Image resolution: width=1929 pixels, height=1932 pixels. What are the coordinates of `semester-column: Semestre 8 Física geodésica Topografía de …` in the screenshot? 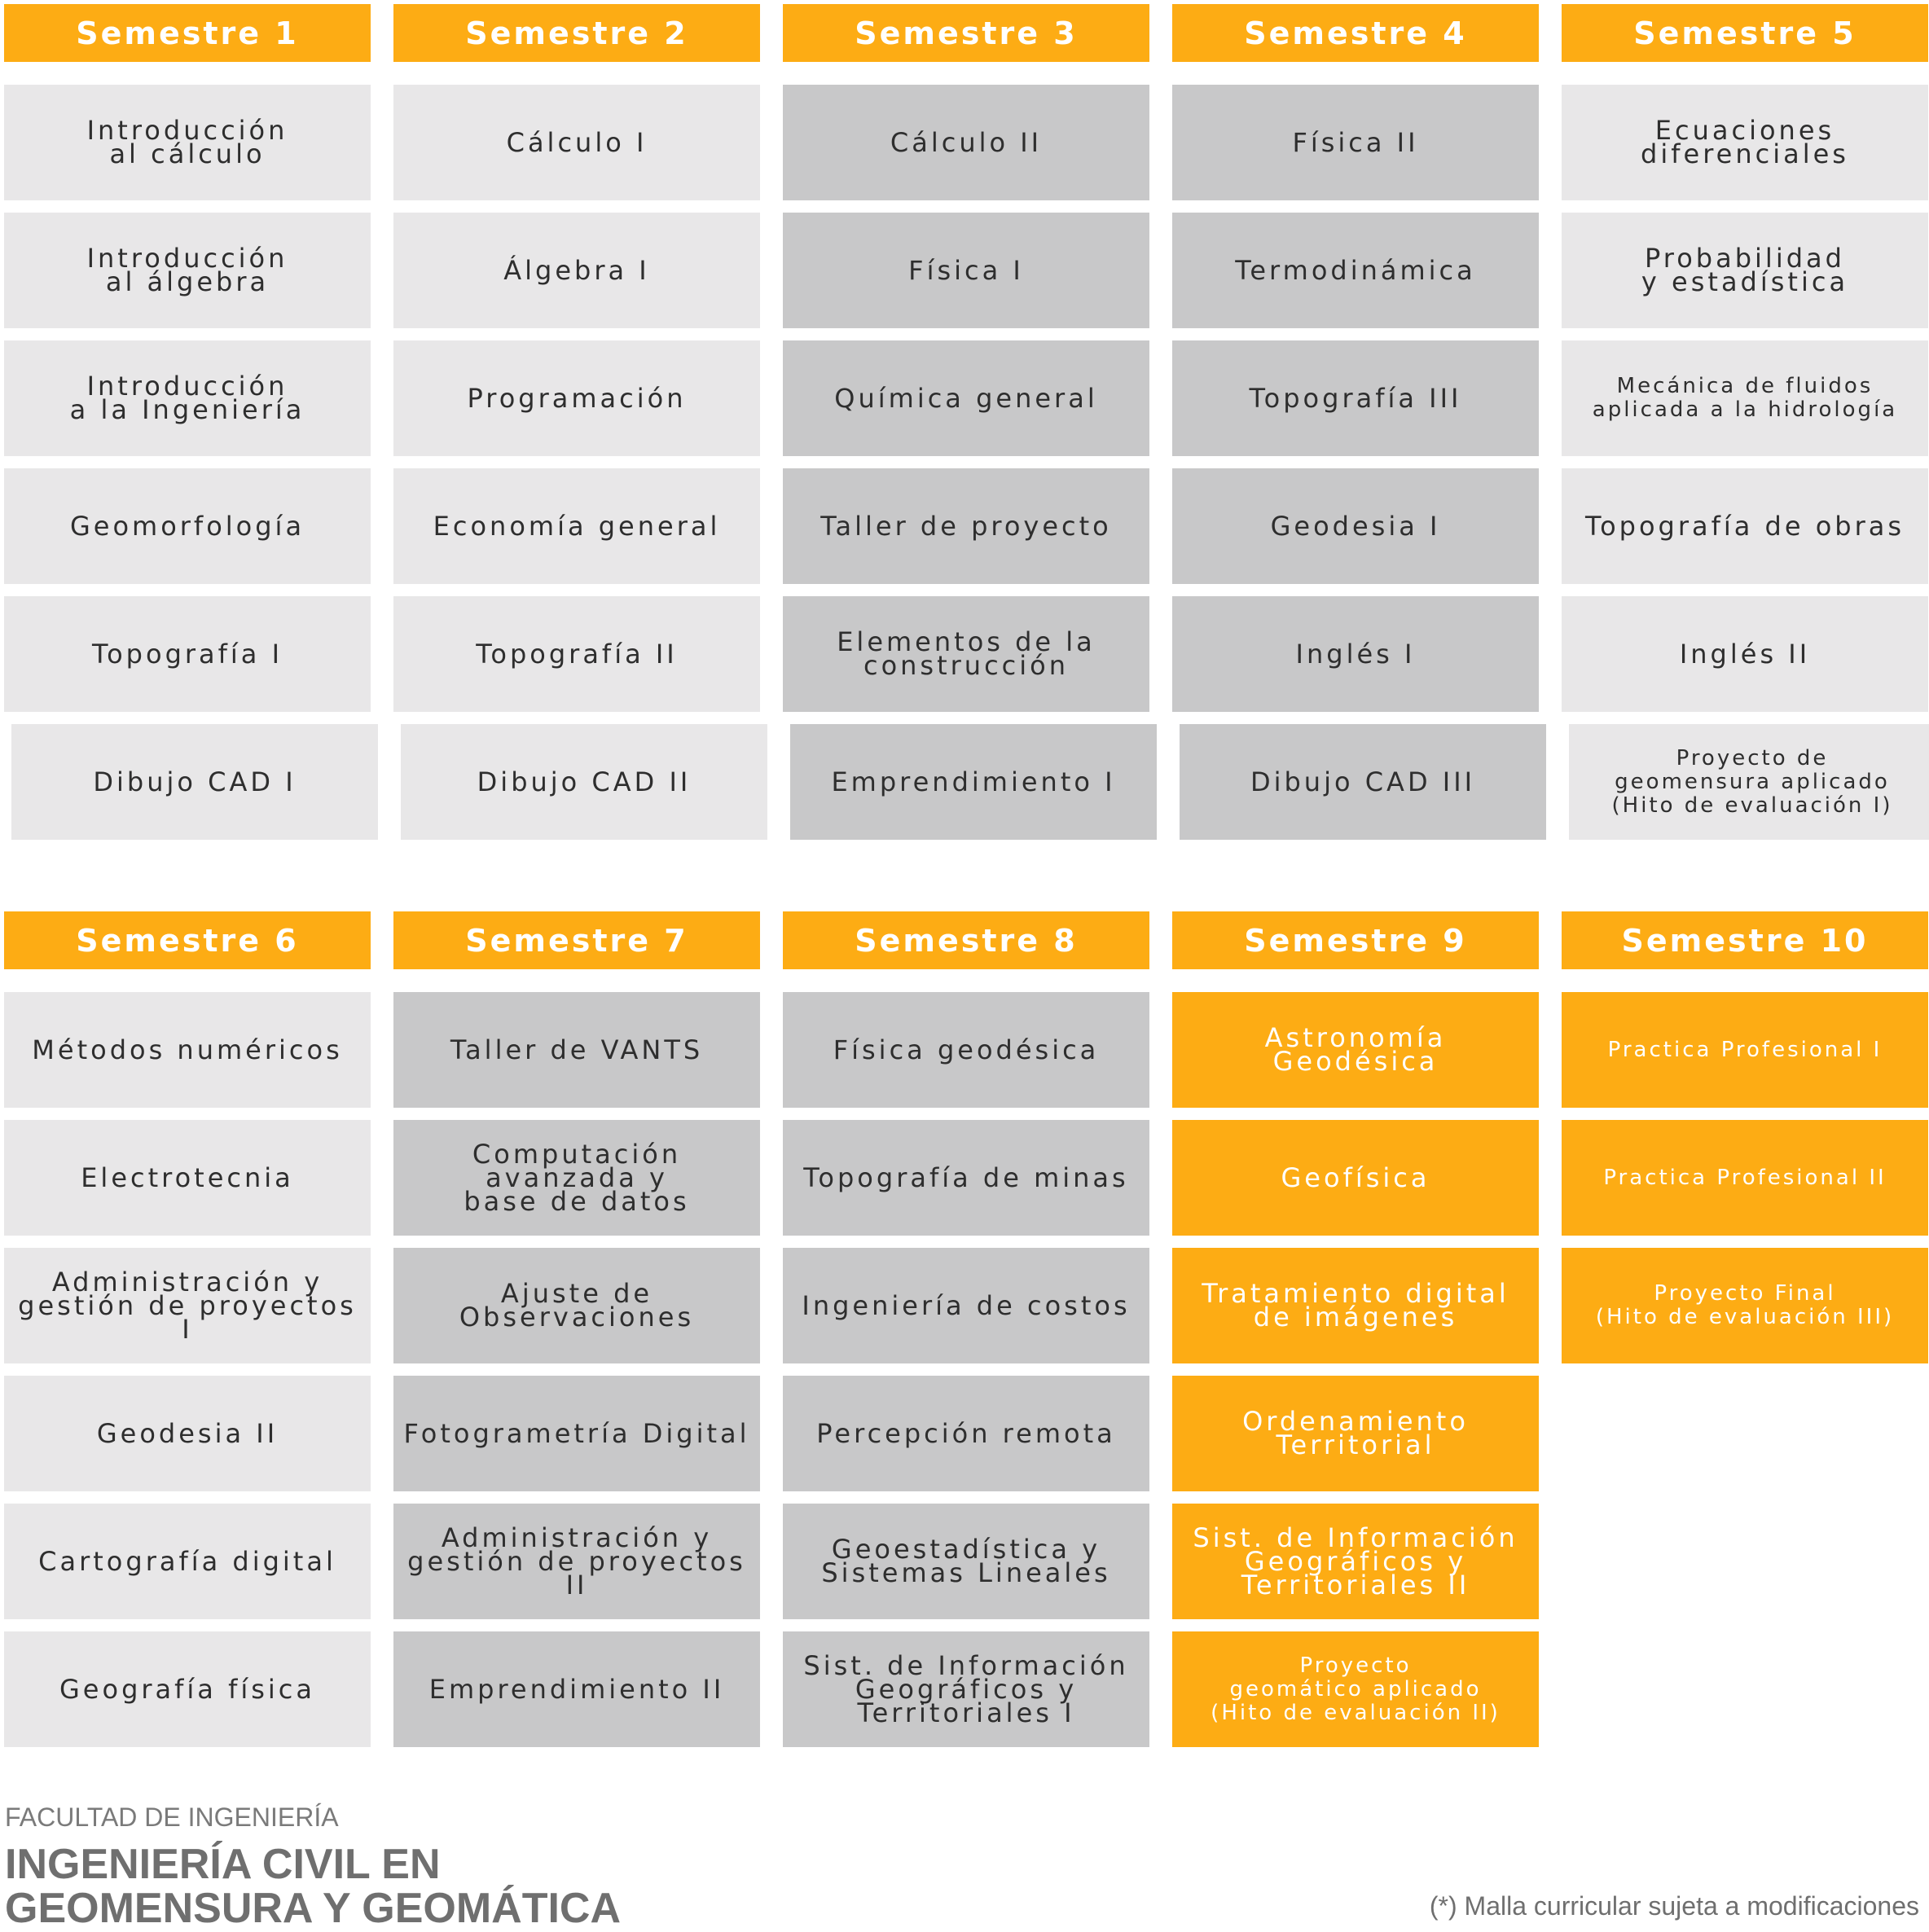 It's located at (966, 1335).